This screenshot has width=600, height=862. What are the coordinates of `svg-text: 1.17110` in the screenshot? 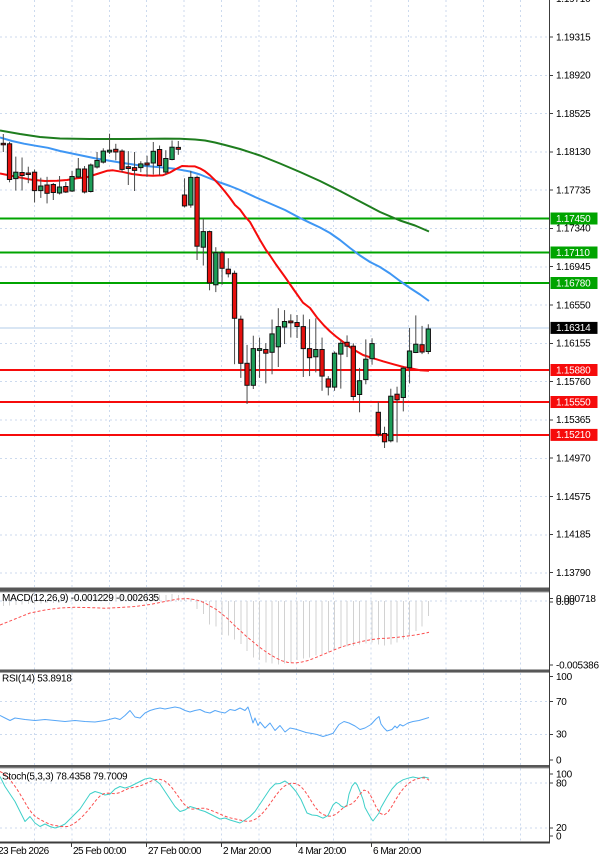 It's located at (573, 253).